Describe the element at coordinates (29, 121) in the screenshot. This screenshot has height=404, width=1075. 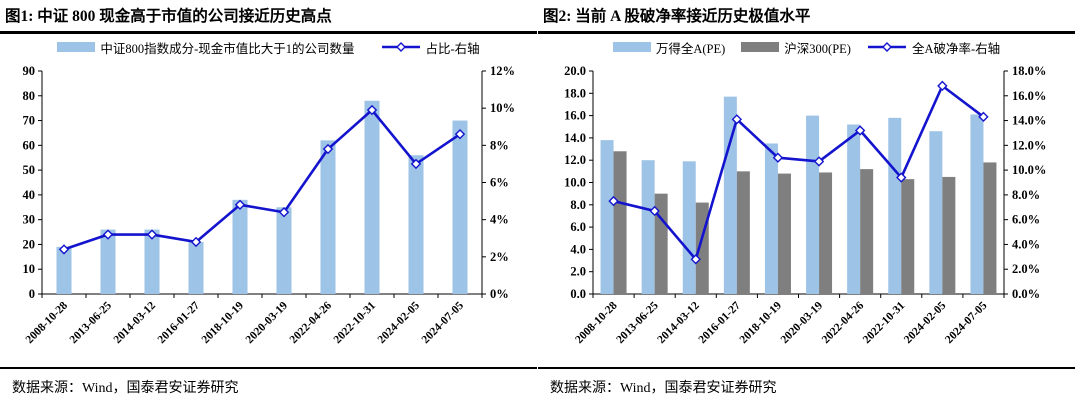
I see `y-axis-label: 70` at that location.